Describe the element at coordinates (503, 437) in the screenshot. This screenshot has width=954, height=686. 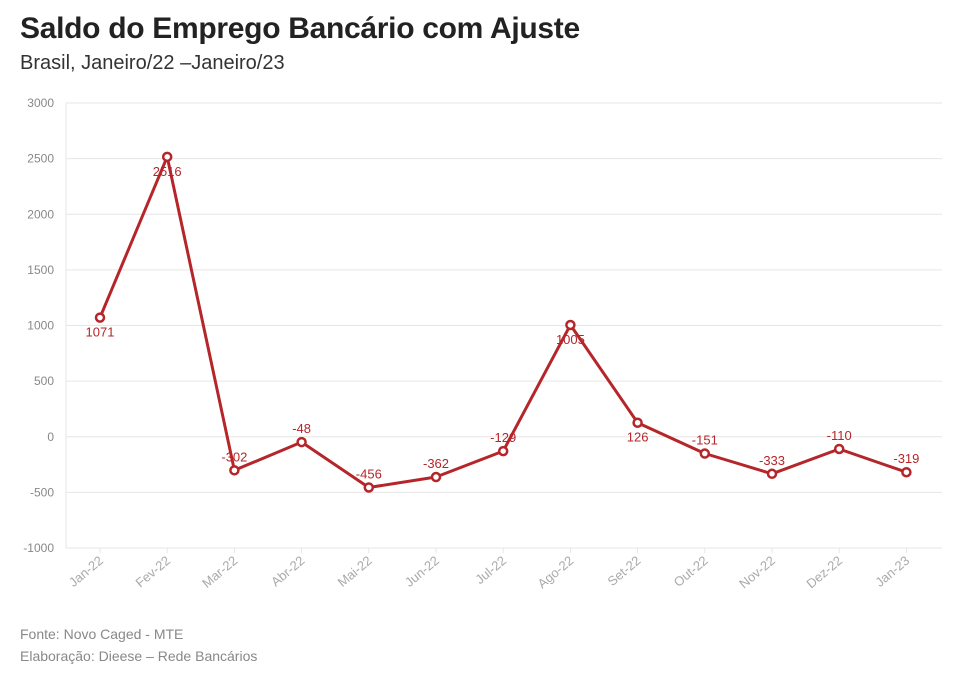
I see `data-label: -129` at that location.